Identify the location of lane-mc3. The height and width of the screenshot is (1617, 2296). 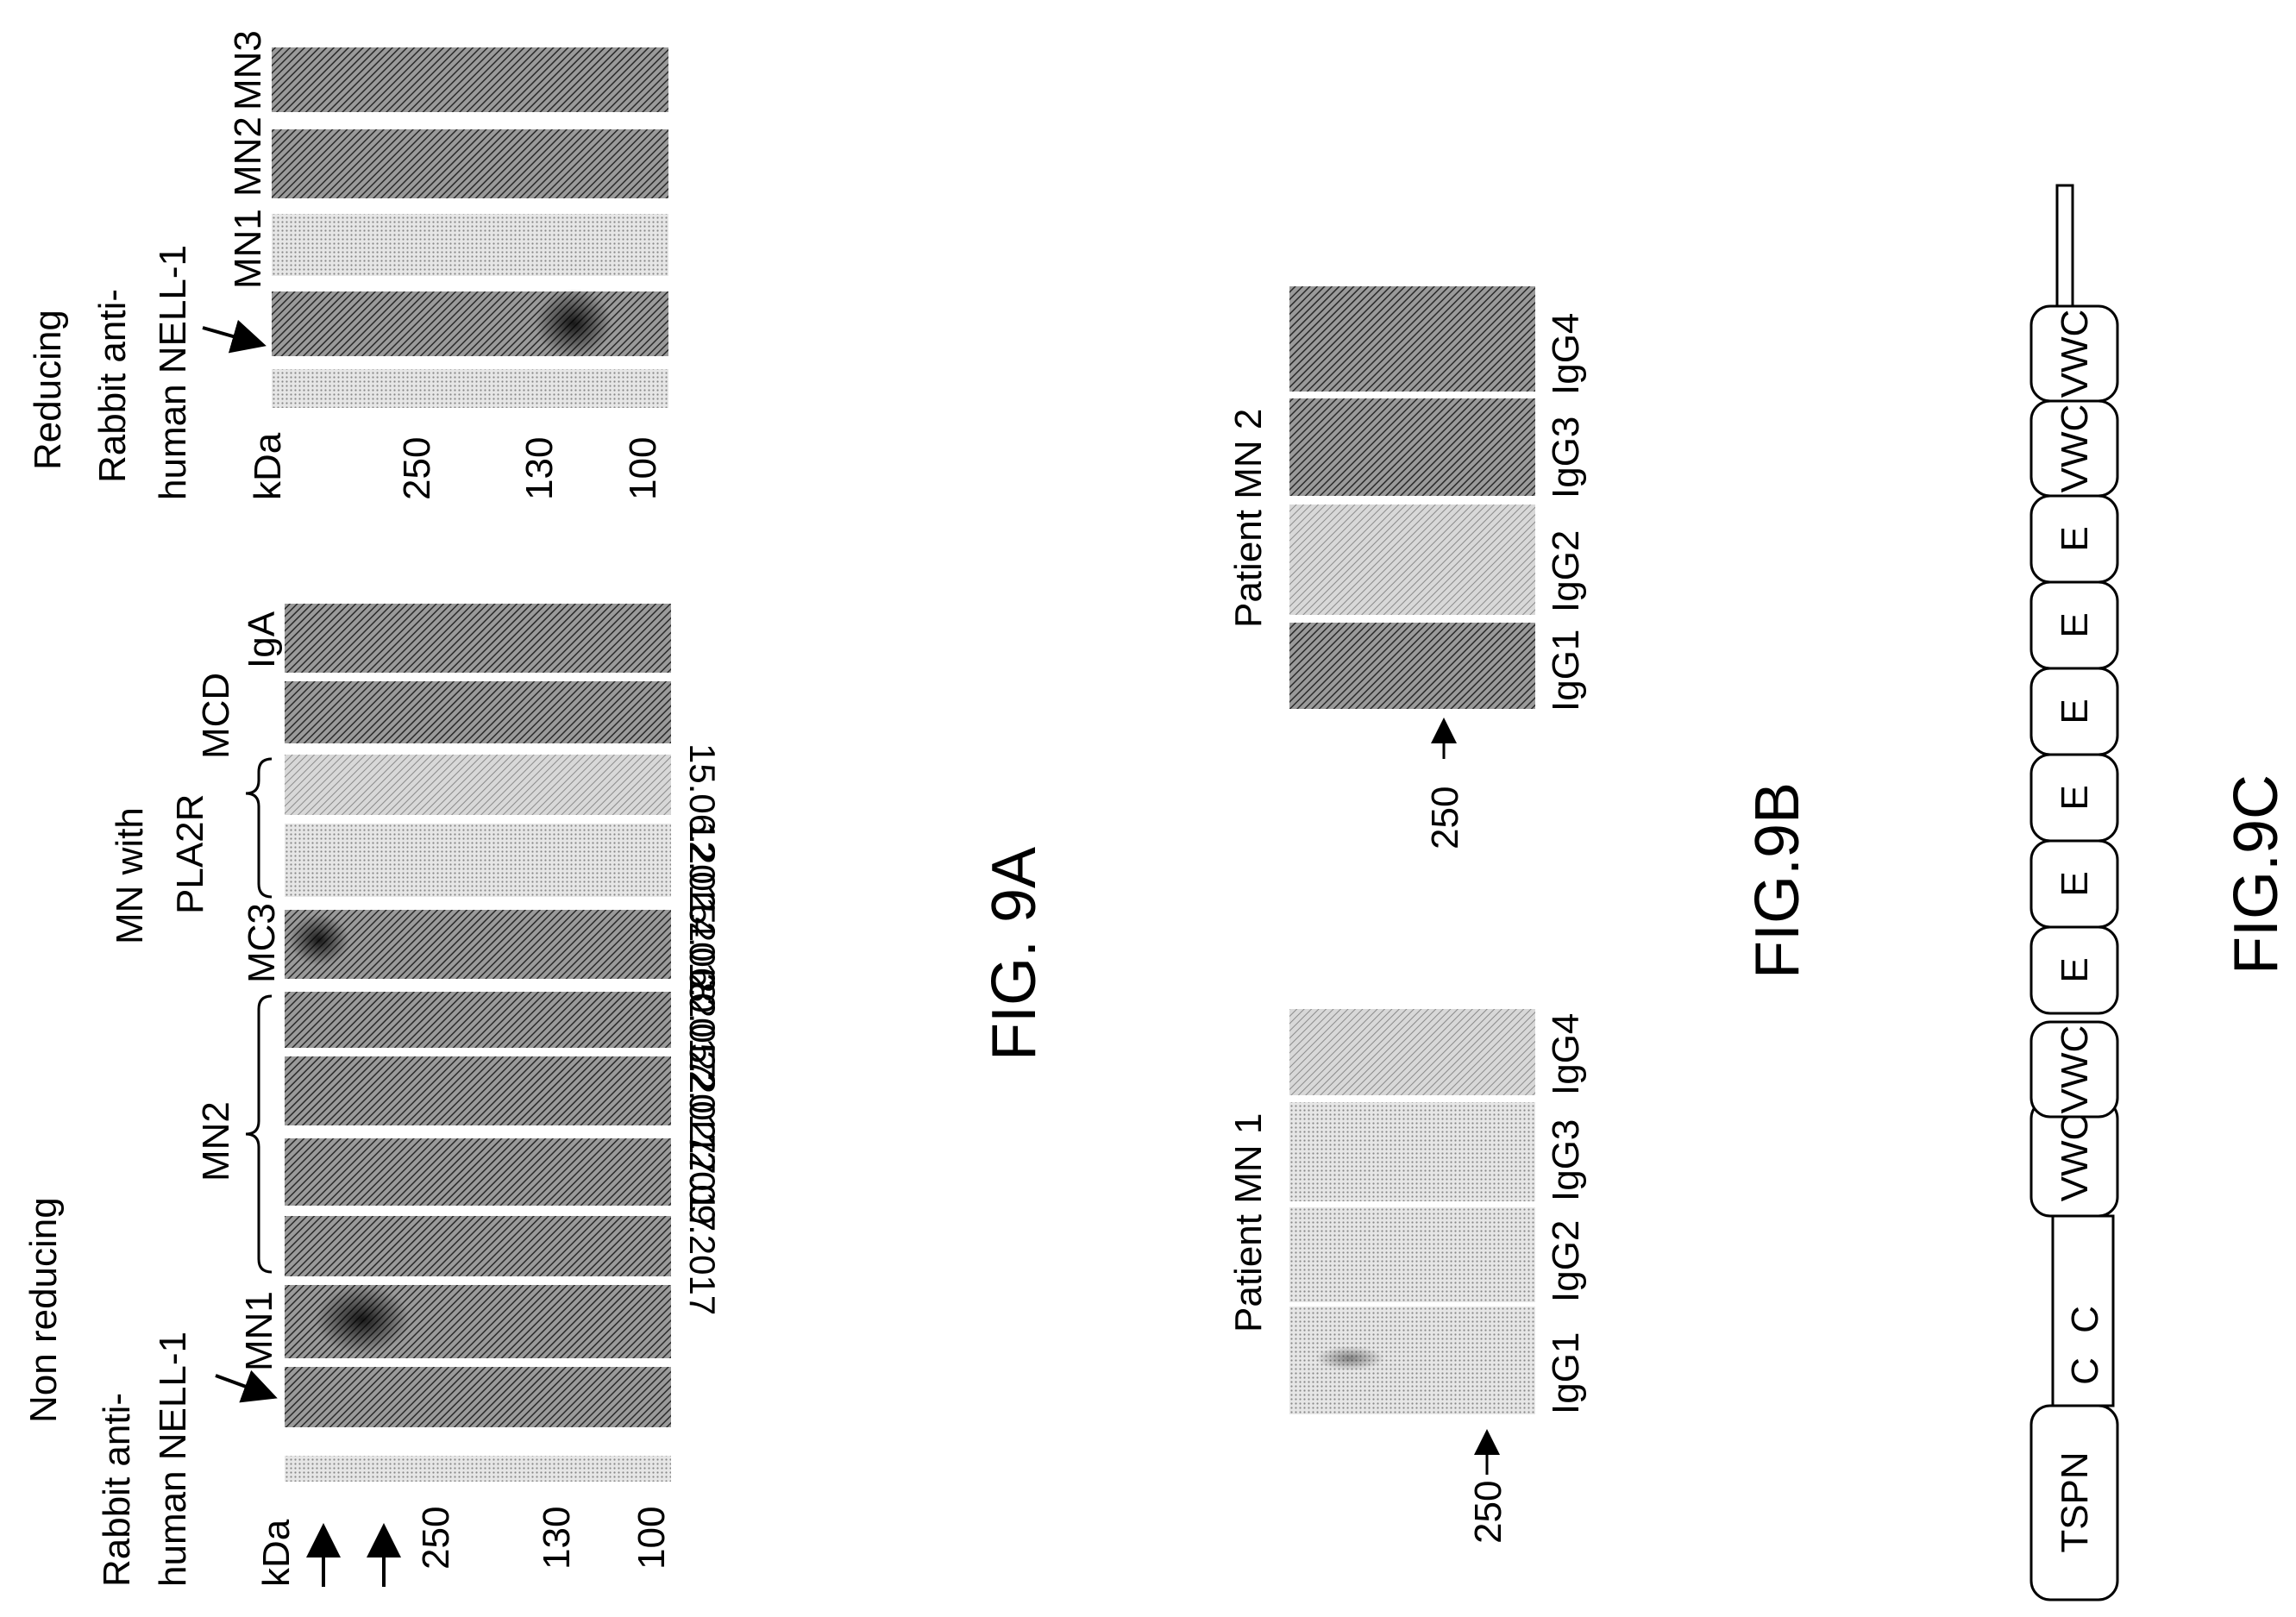
(478, 944).